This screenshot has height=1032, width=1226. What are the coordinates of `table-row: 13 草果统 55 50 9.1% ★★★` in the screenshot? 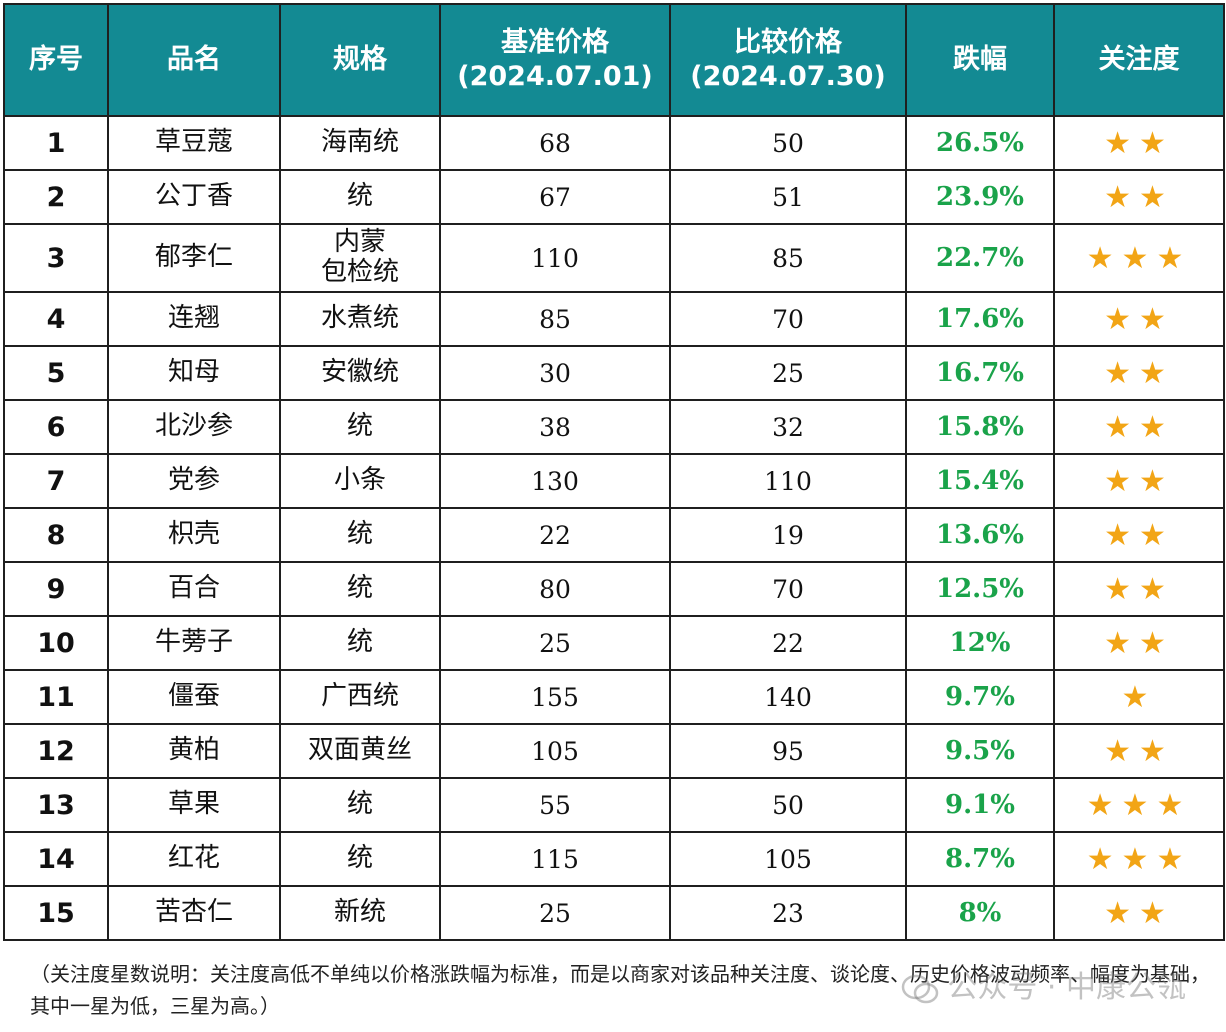 It's located at (614, 805).